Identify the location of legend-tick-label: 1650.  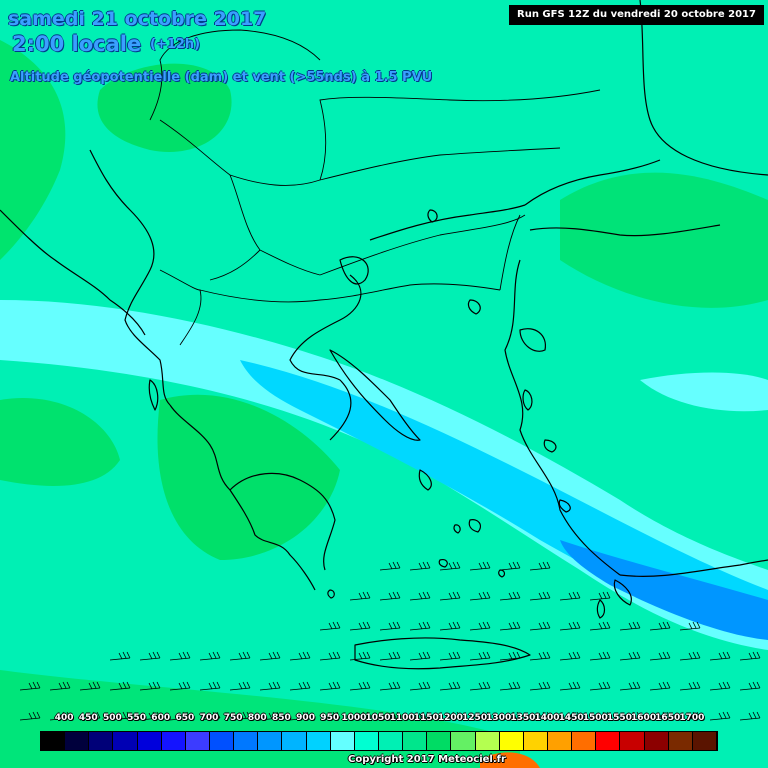
(668, 718).